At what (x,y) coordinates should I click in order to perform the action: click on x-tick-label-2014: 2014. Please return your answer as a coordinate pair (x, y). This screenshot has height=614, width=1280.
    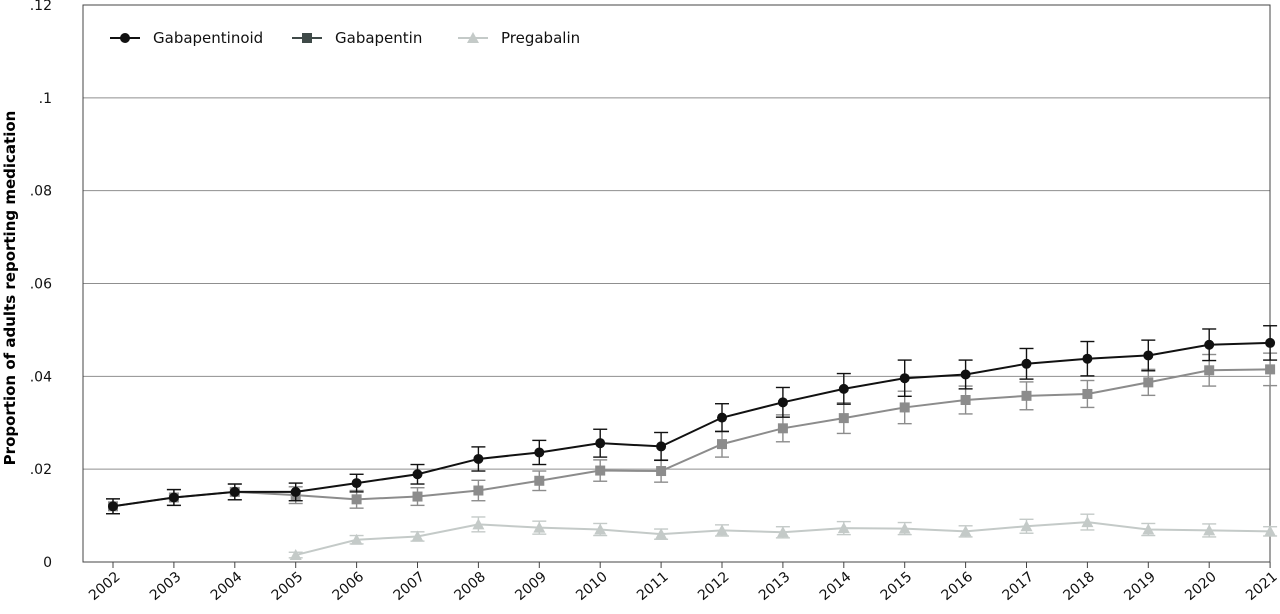
    Looking at the image, I should click on (836, 586).